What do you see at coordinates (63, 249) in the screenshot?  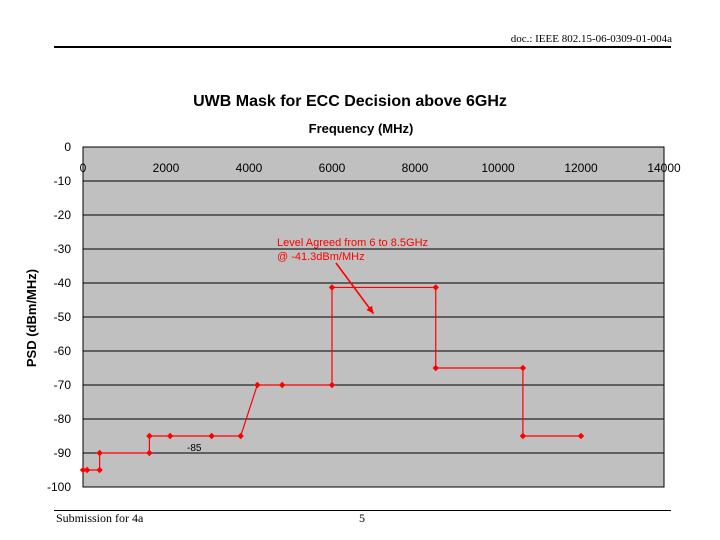 I see `y-tick-label: -30` at bounding box center [63, 249].